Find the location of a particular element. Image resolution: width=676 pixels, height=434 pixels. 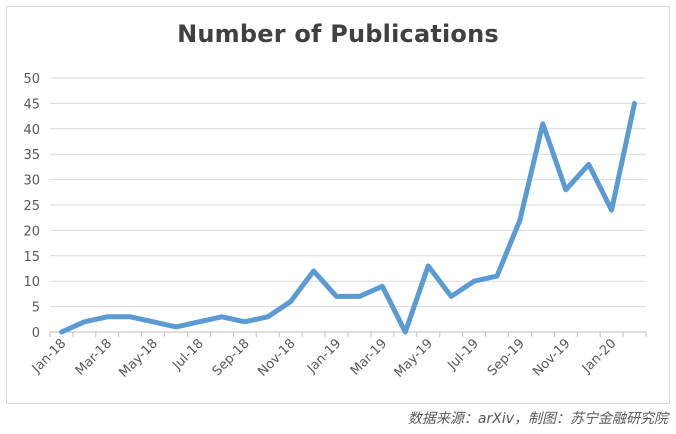

x-tick-label: Mar-19 is located at coordinates (369, 357).